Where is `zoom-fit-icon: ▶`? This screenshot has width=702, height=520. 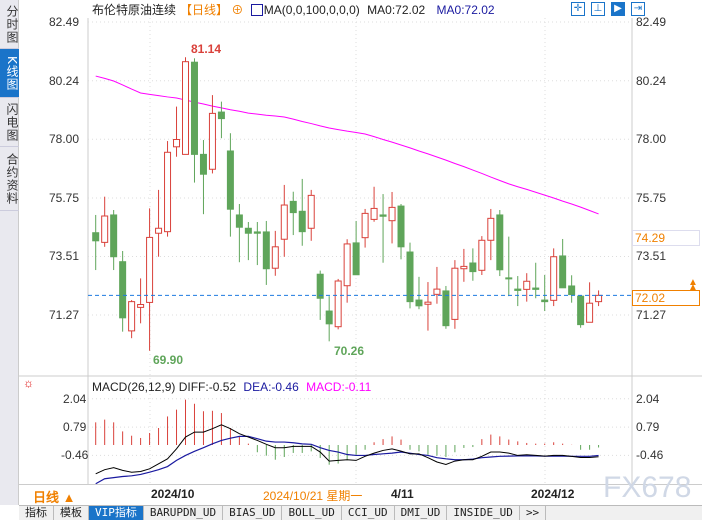
zoom-fit-icon: ▶ is located at coordinates (618, 9).